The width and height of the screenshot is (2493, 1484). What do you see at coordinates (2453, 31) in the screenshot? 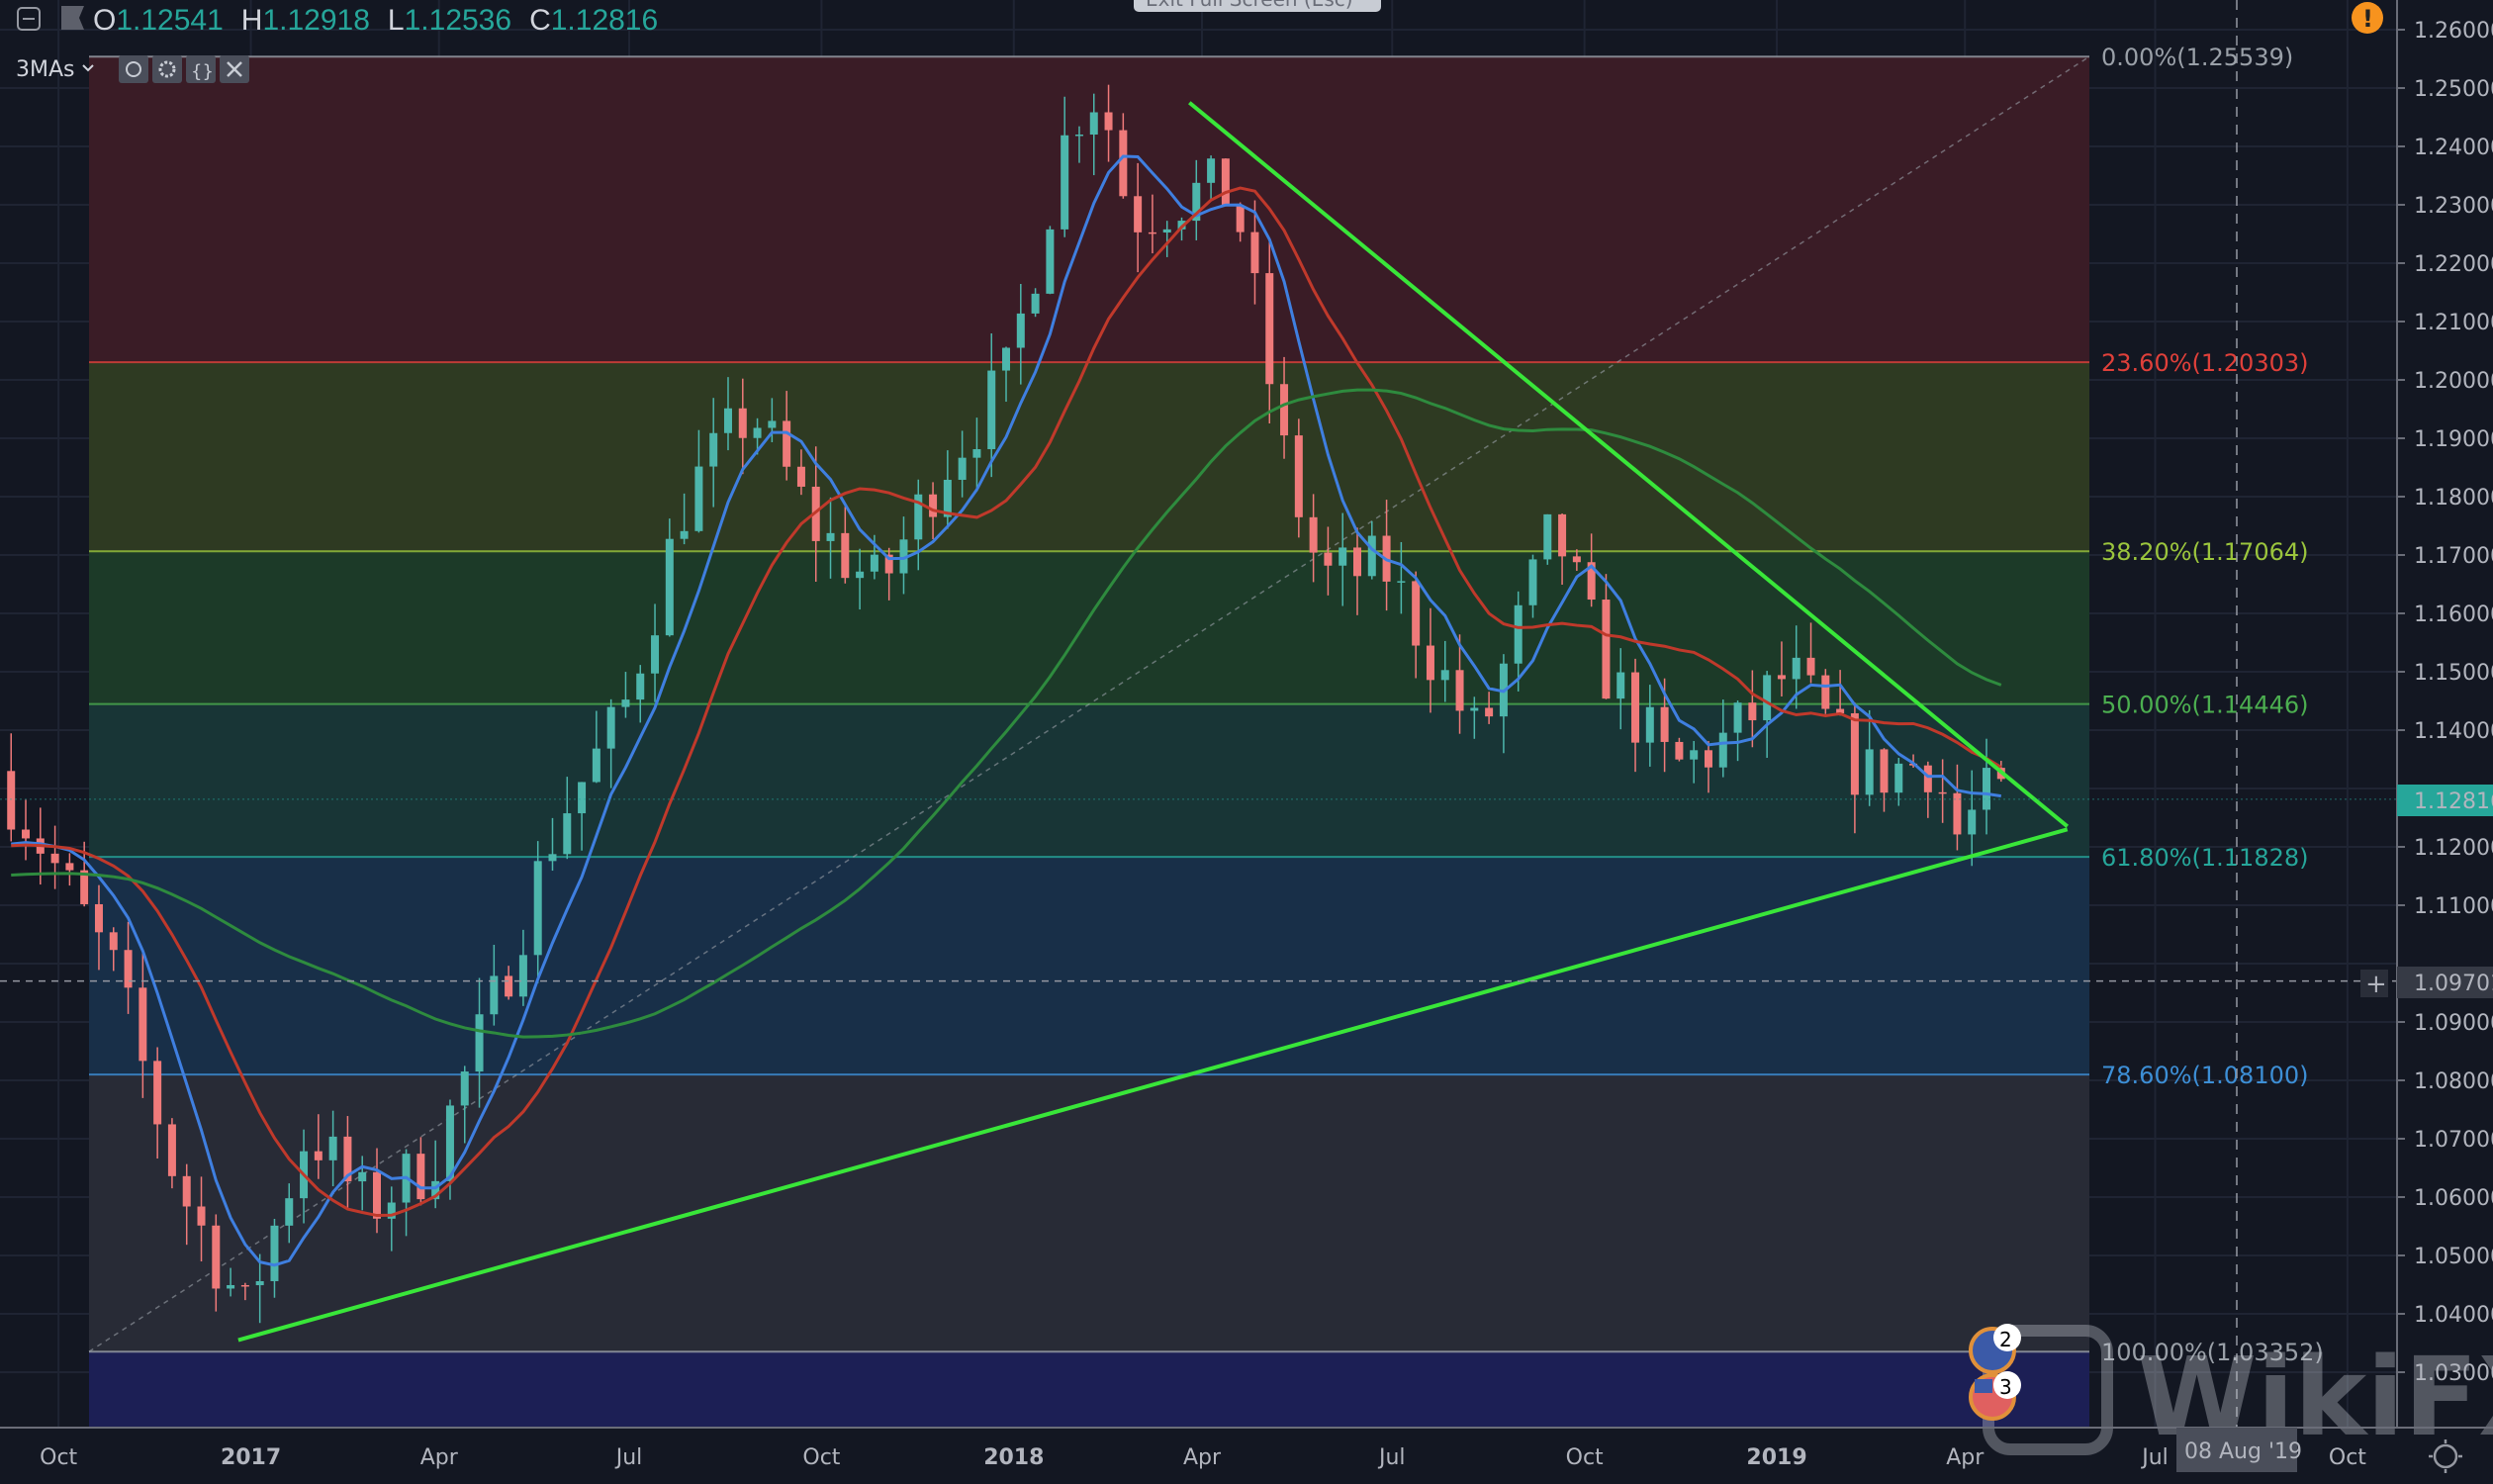
I see `price-tick-label: 1.26000` at bounding box center [2453, 31].